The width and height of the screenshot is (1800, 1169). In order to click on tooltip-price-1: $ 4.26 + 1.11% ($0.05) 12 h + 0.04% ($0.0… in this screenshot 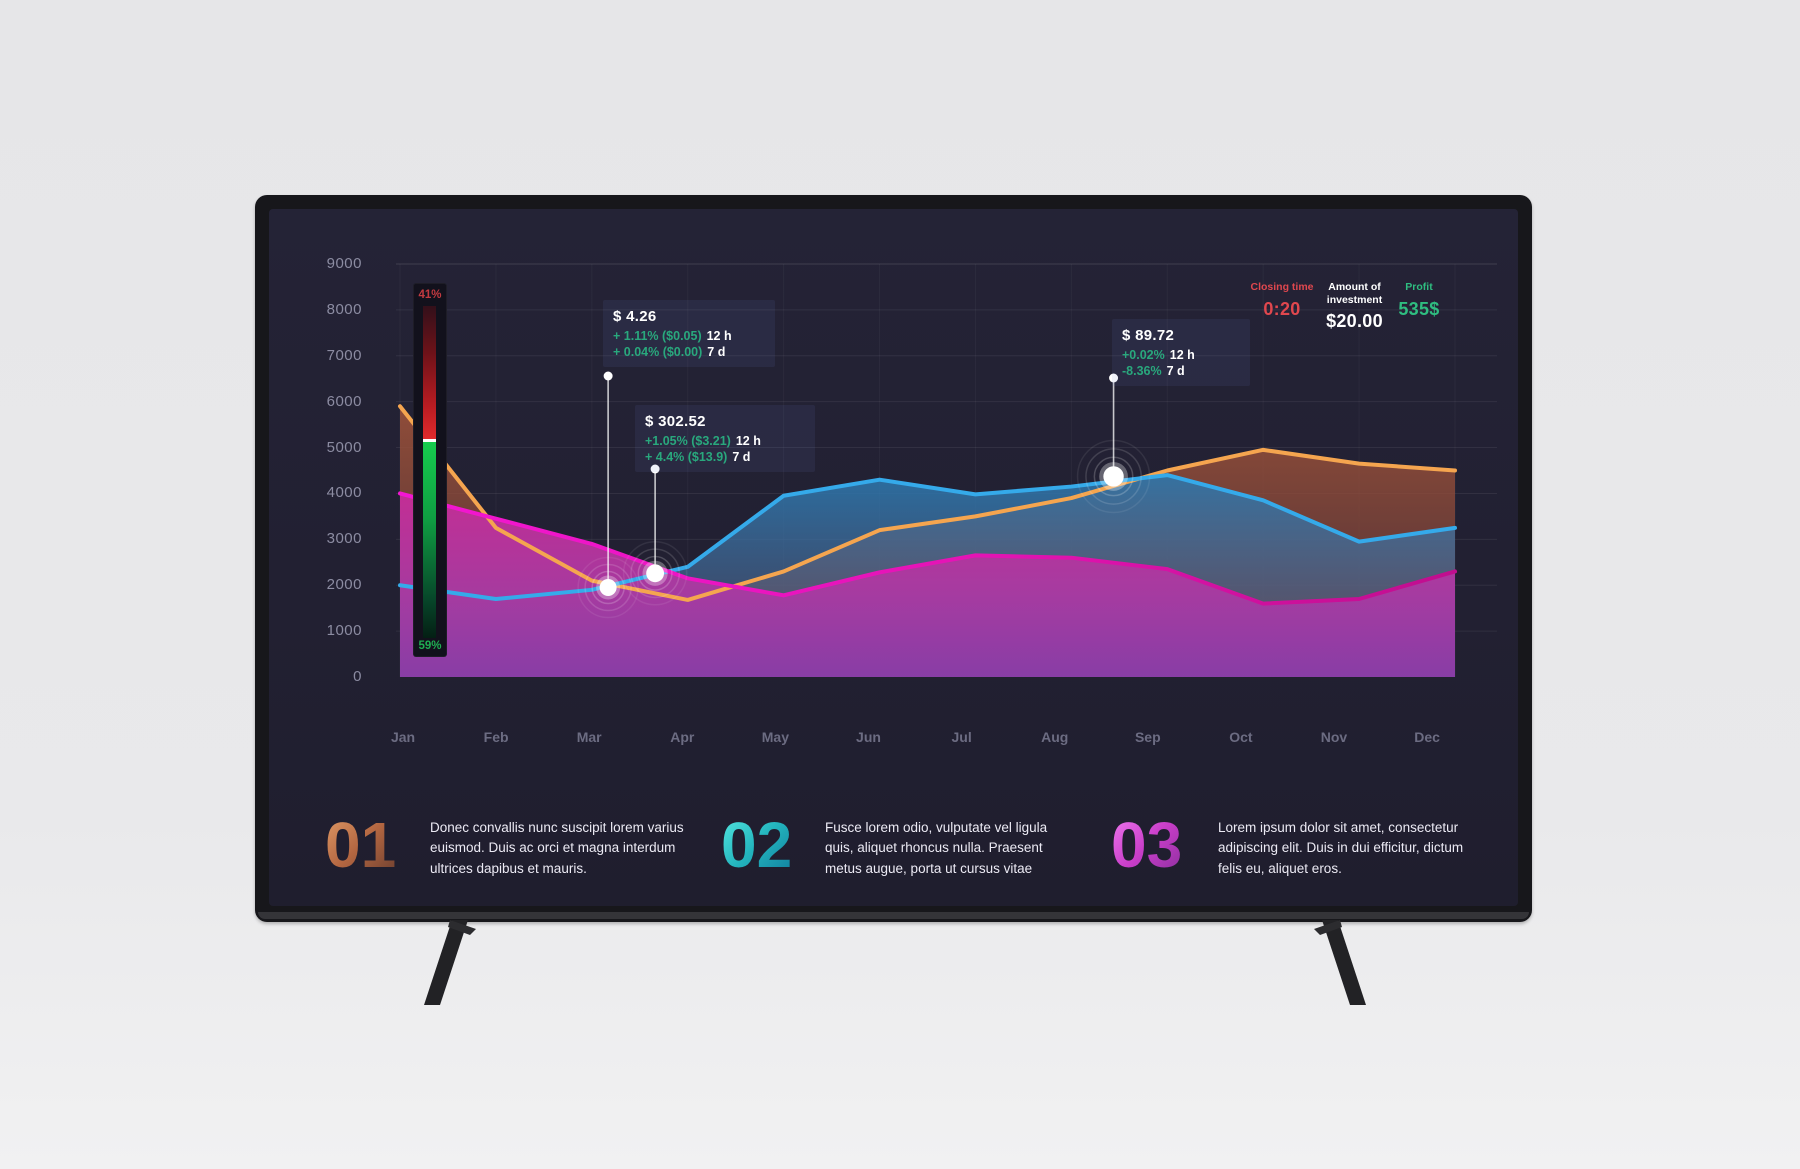, I will do `click(689, 333)`.